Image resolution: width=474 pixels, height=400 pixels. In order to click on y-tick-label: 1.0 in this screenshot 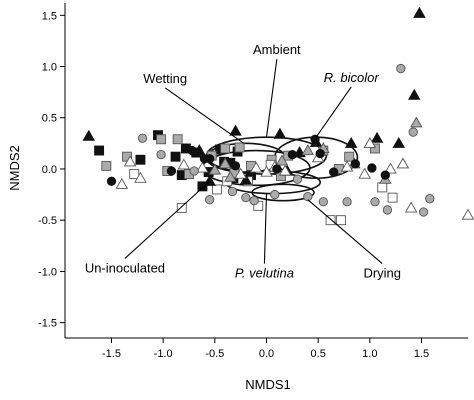, I will do `click(49, 68)`.